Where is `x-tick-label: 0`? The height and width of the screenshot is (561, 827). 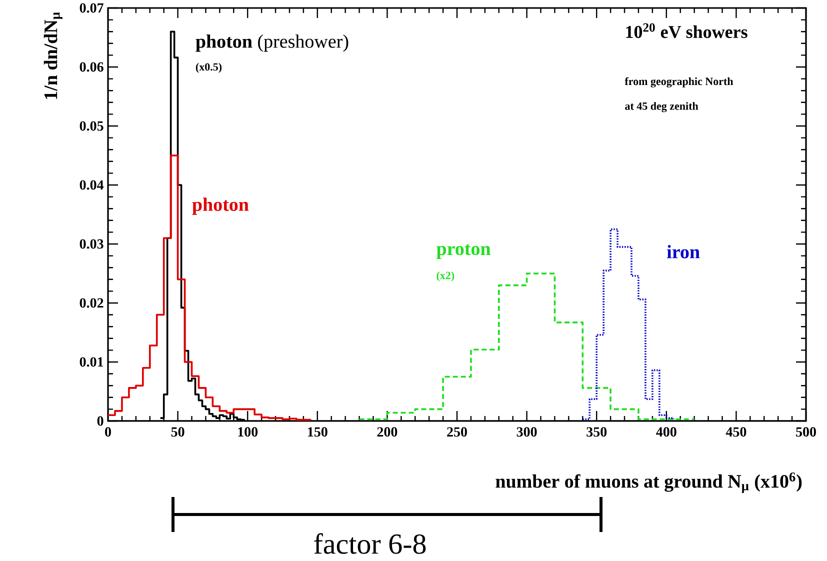 x-tick-label: 0 is located at coordinates (108, 432).